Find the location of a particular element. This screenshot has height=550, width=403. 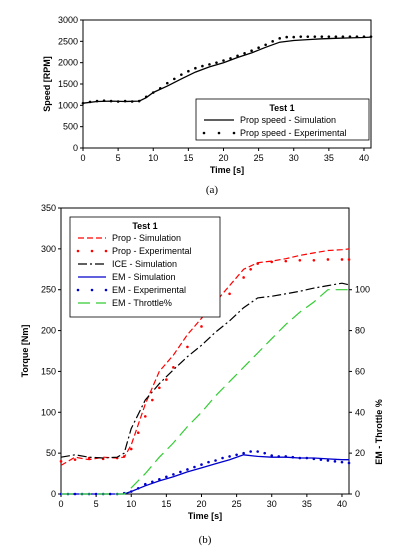

y2-tick-label: 80 is located at coordinates (360, 331).